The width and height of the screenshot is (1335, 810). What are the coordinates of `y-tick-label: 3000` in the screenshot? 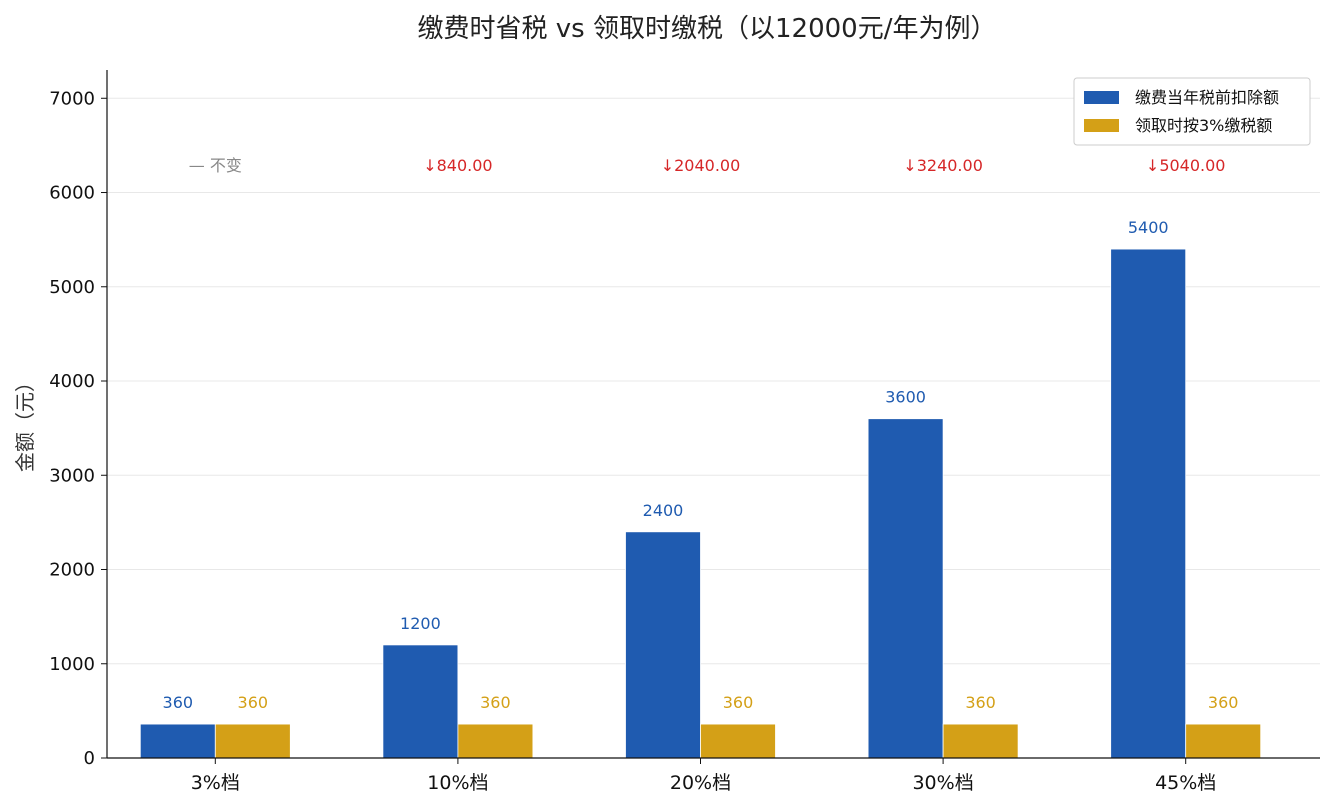 It's located at (72, 475).